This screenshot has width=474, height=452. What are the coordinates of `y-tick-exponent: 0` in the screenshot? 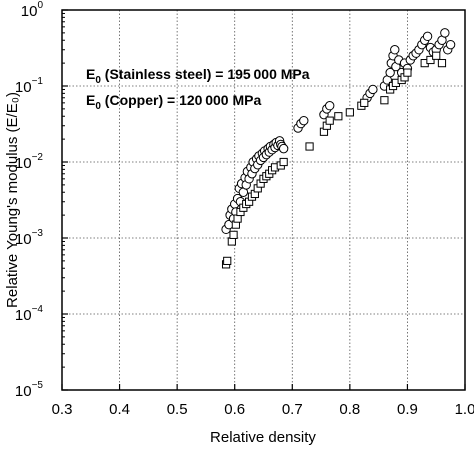 It's located at (40, 5).